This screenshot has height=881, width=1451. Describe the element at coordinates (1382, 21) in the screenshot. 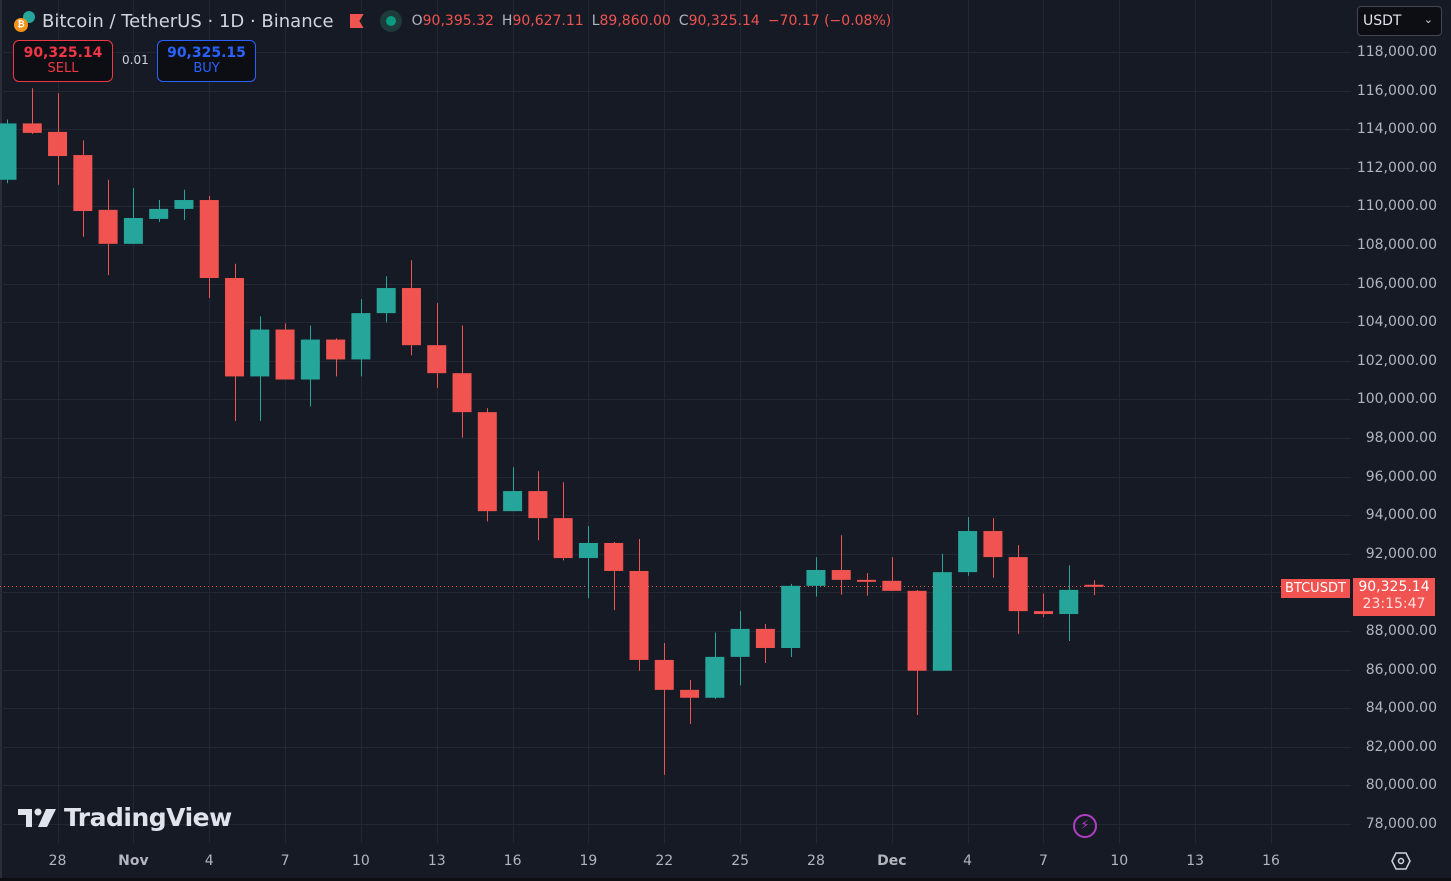

I see `currency-value: USDT` at that location.